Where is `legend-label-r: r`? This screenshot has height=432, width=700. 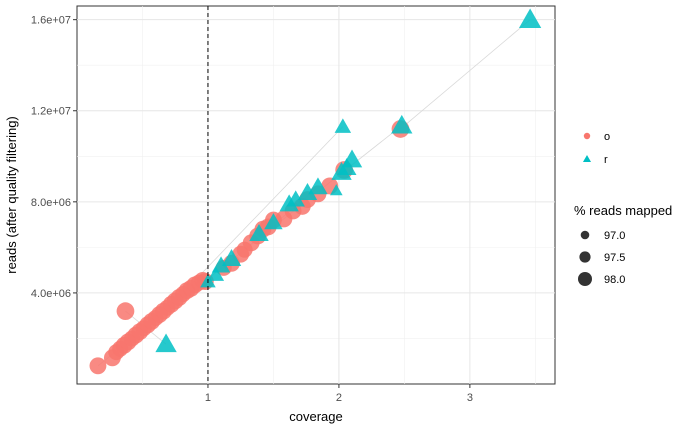 legend-label-r: r is located at coordinates (606, 160).